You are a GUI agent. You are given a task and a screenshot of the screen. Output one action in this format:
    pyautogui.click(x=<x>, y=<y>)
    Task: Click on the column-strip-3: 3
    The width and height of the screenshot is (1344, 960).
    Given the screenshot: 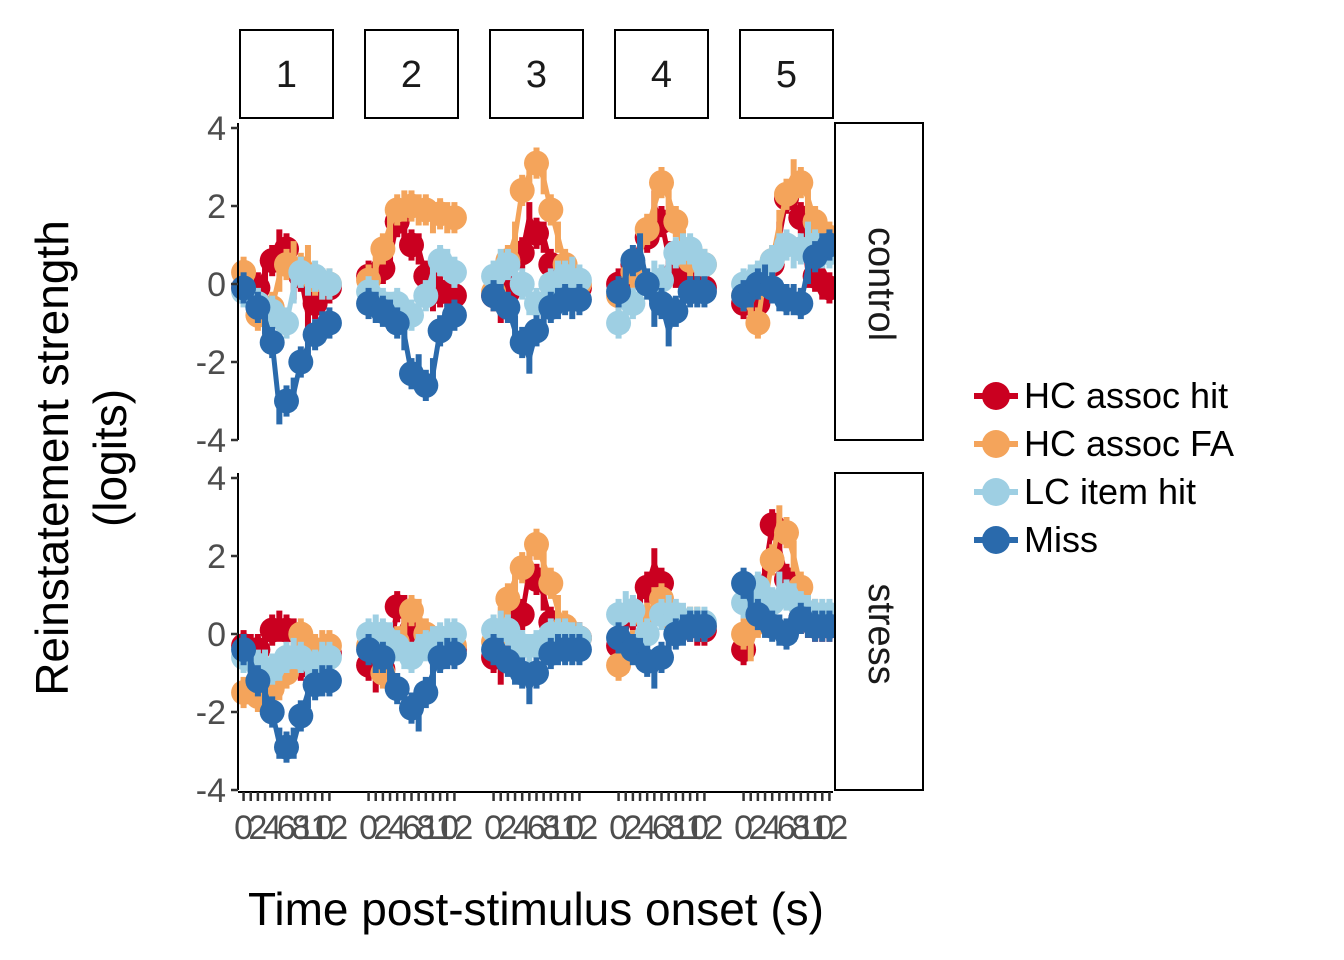 What is the action you would take?
    pyautogui.click(x=536, y=74)
    